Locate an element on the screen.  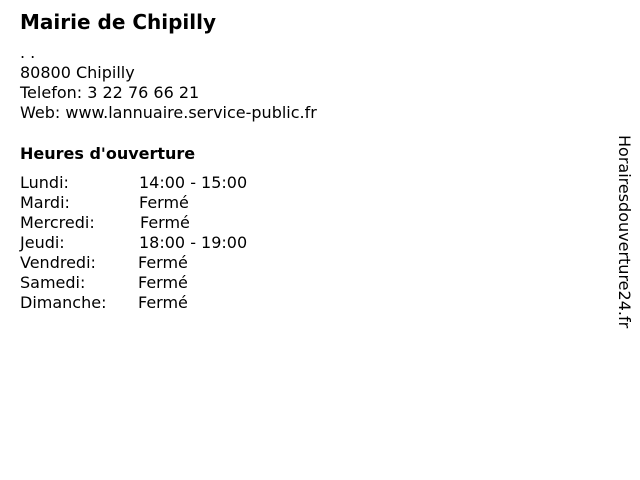
city: 80800 Chipilly is located at coordinates (77, 72).